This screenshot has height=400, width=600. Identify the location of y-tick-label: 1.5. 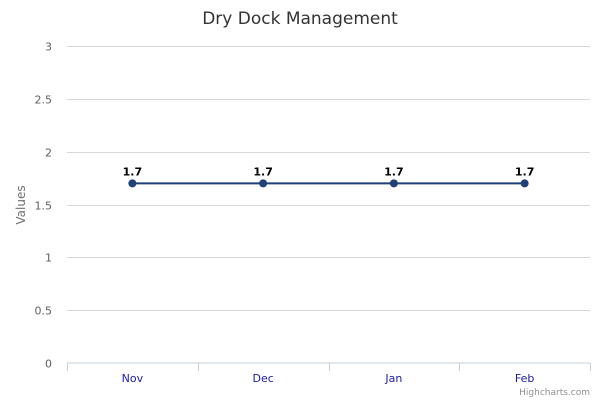
(44, 206).